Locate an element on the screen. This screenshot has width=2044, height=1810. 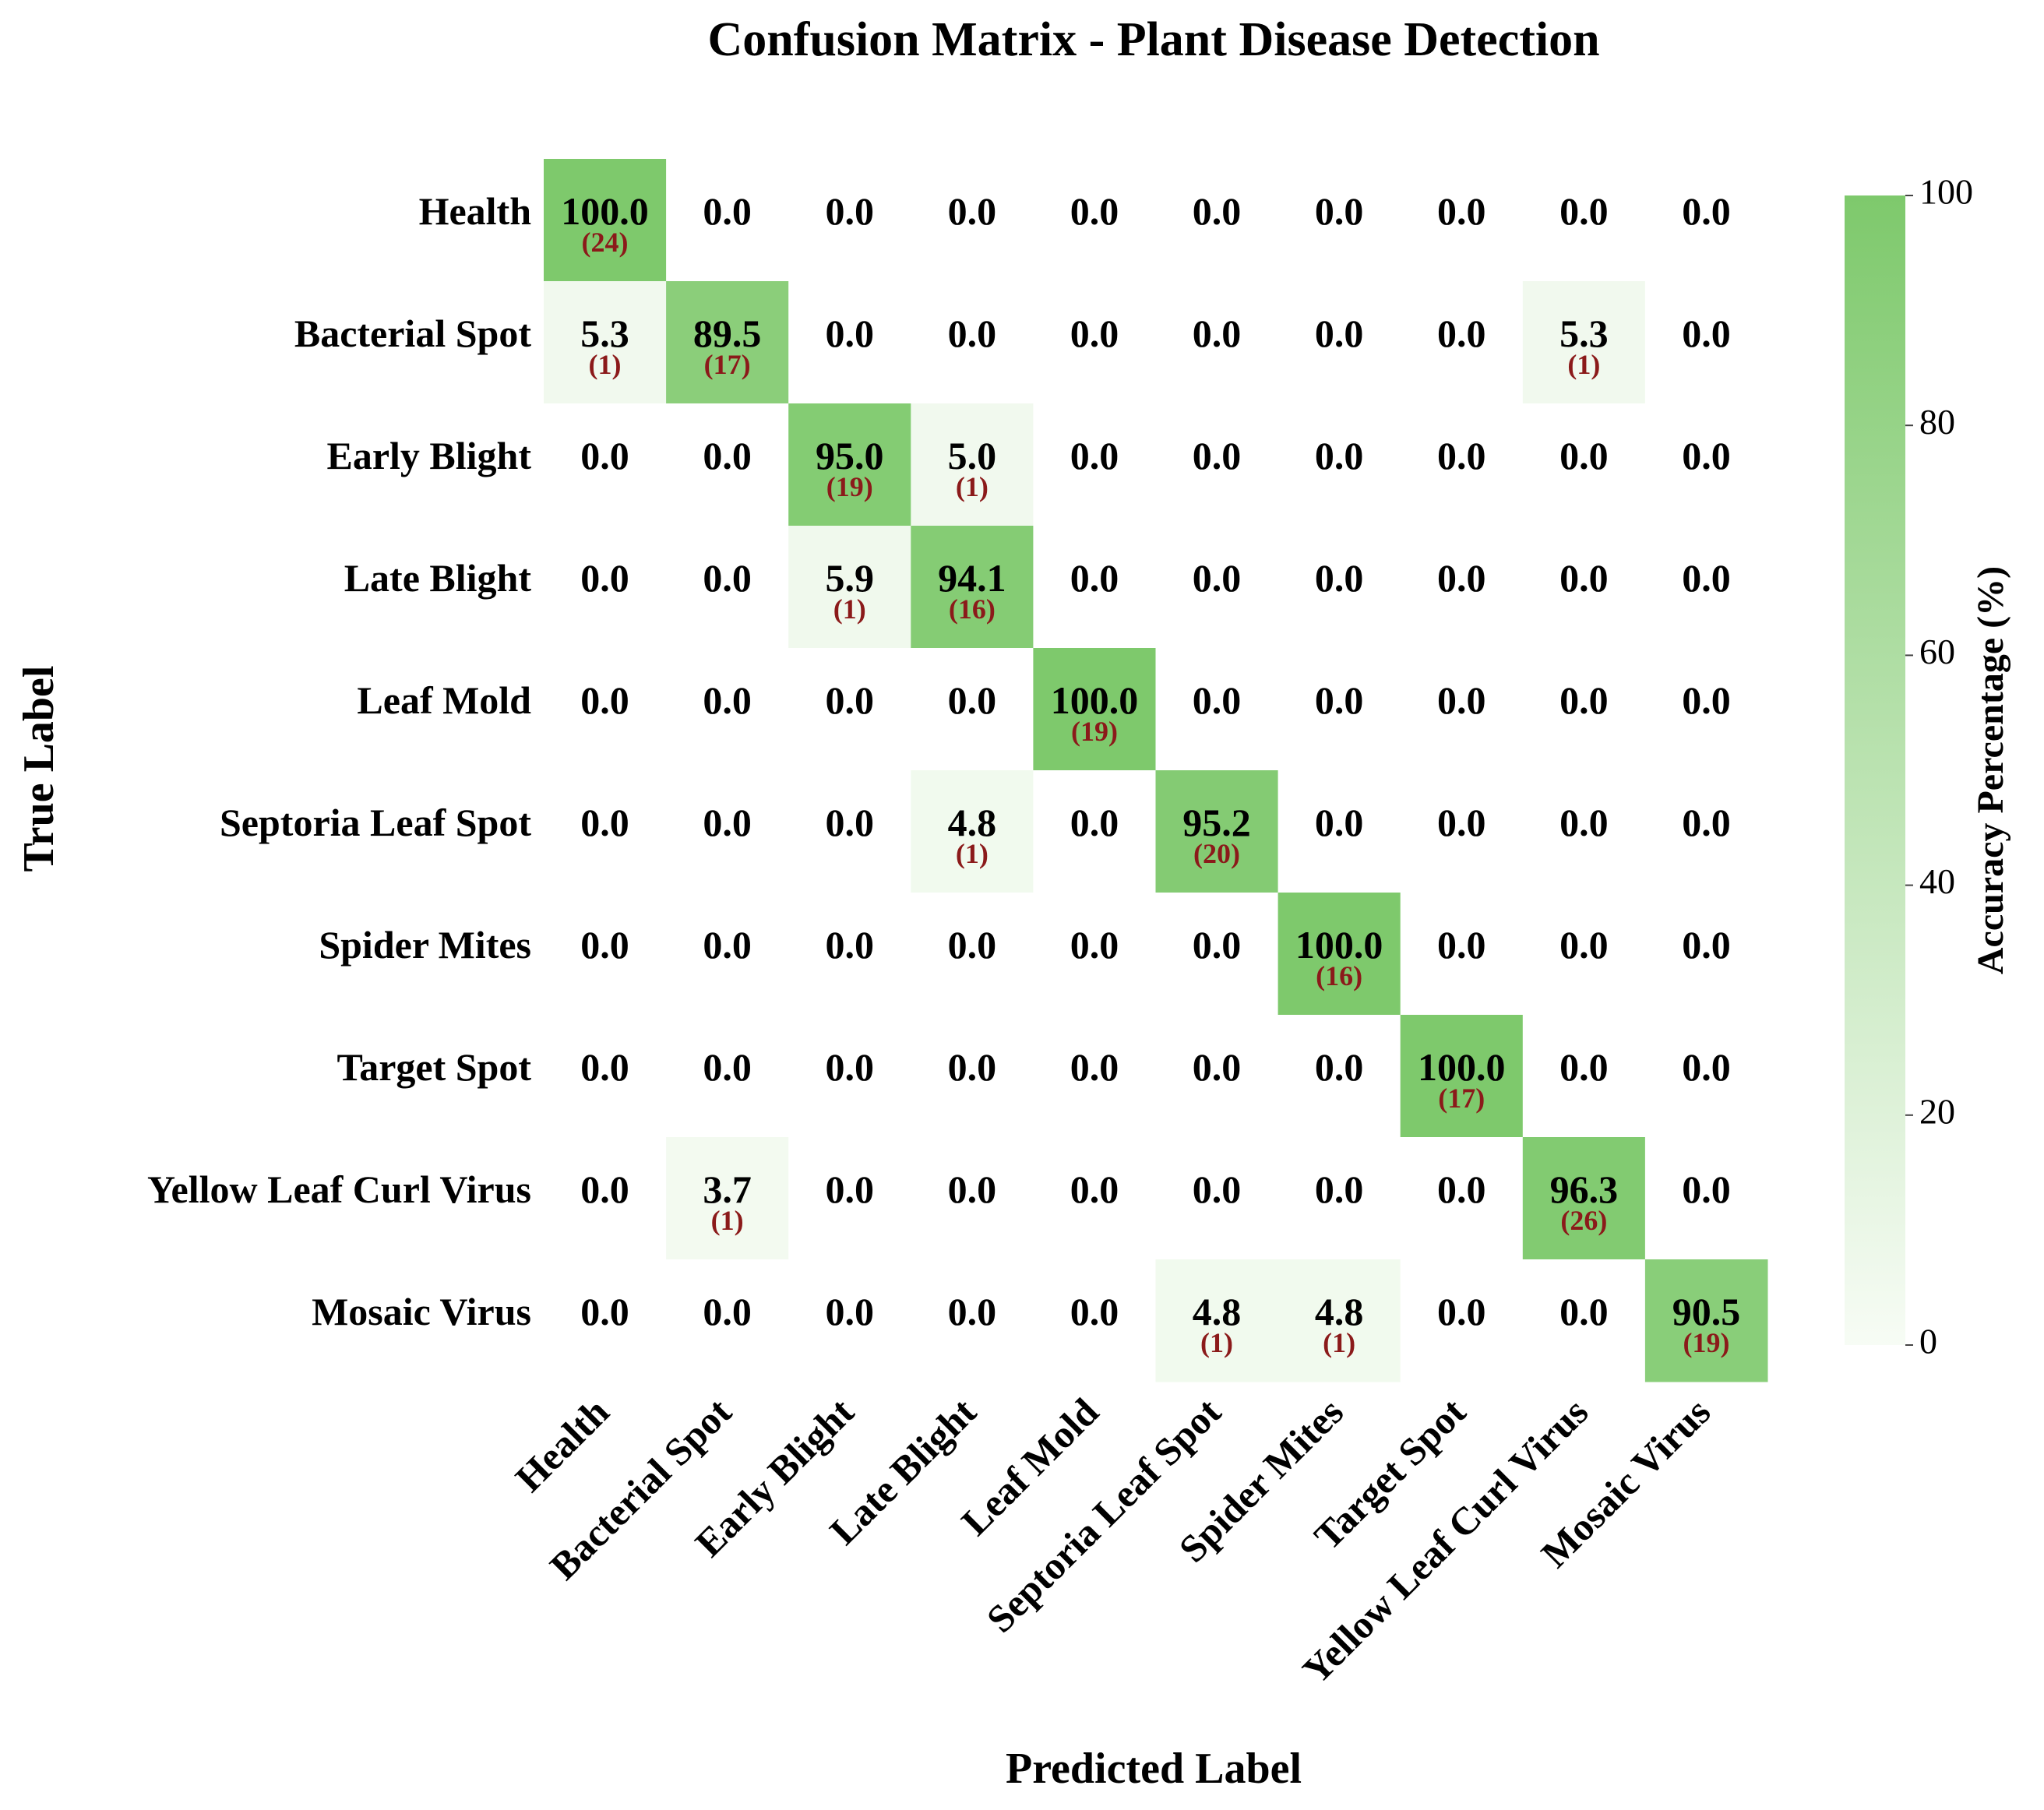
cell-label: 5.3 is located at coordinates (1584, 333).